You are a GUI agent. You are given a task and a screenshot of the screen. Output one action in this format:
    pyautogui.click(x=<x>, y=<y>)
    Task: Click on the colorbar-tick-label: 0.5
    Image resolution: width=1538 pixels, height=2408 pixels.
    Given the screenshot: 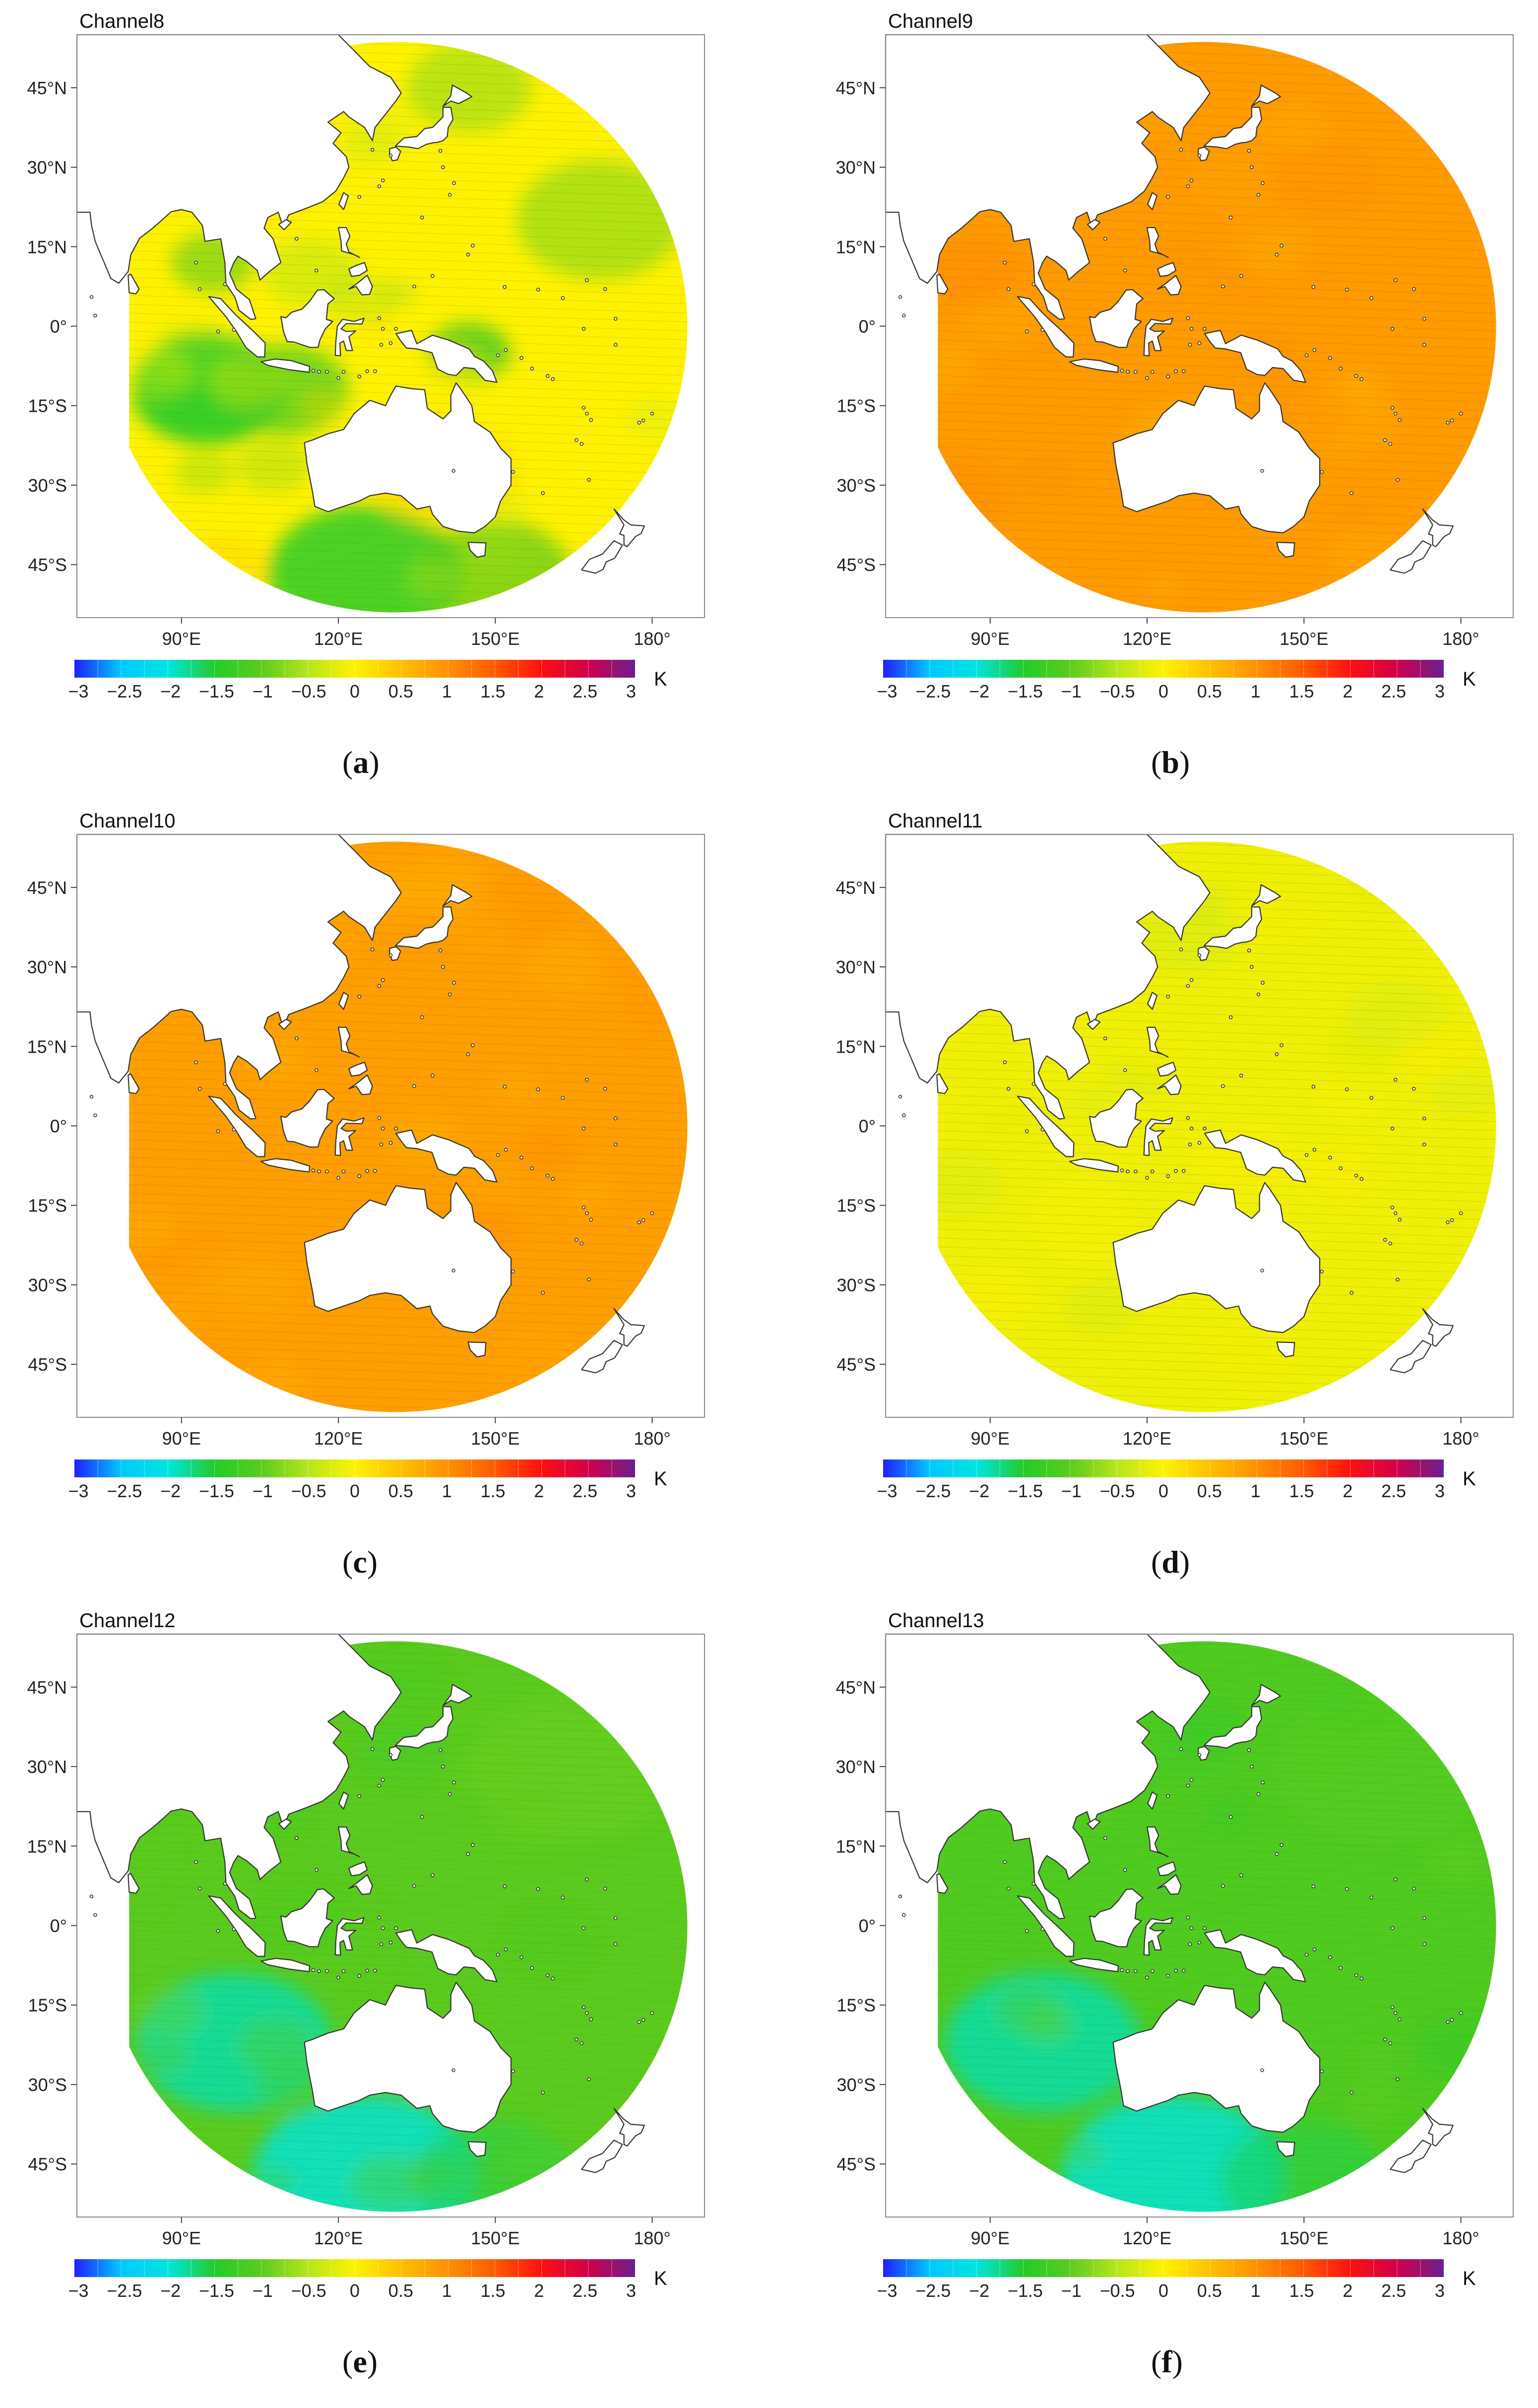 What is the action you would take?
    pyautogui.click(x=1209, y=1491)
    